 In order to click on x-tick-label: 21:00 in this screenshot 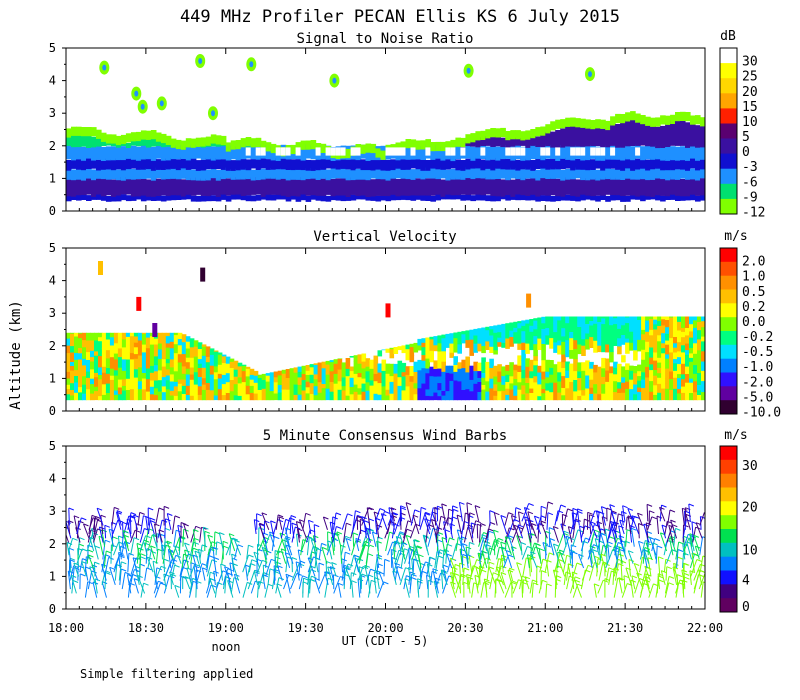, I will do `click(545, 628)`.